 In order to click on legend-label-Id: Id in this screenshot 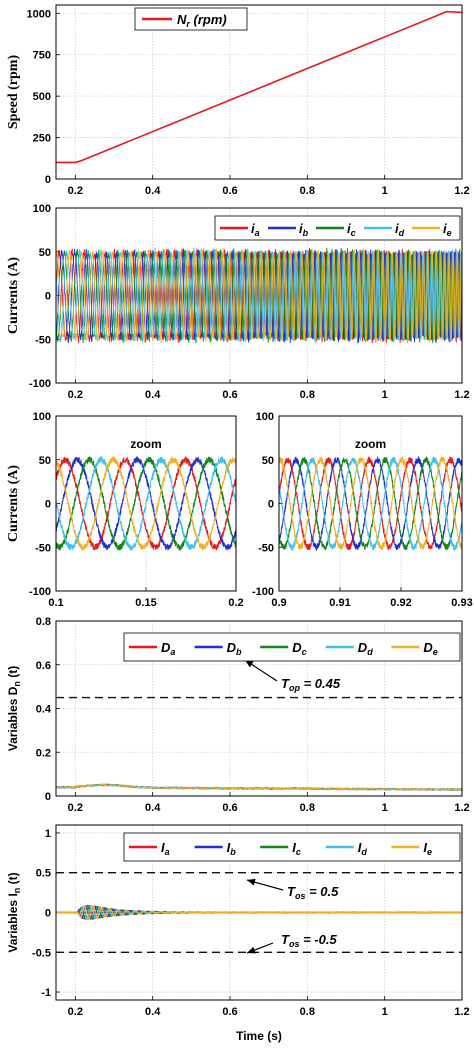, I will do `click(363, 848)`.